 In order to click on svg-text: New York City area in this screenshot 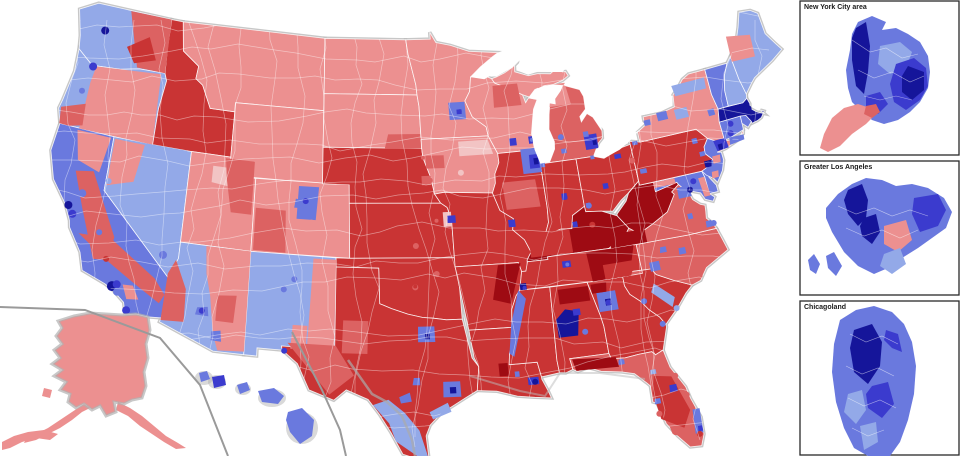, I will do `click(835, 7)`.